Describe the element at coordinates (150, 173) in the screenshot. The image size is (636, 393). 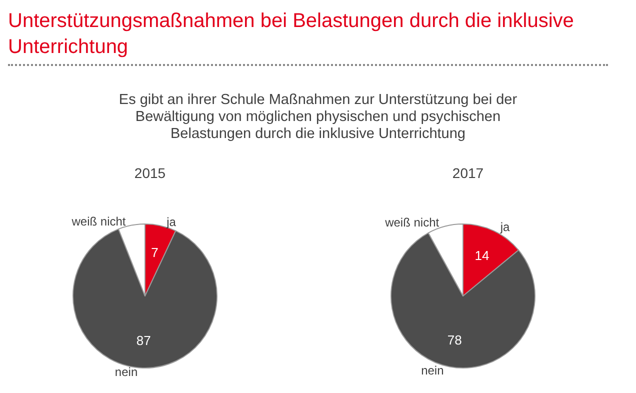
I see `chart-title: 2015` at that location.